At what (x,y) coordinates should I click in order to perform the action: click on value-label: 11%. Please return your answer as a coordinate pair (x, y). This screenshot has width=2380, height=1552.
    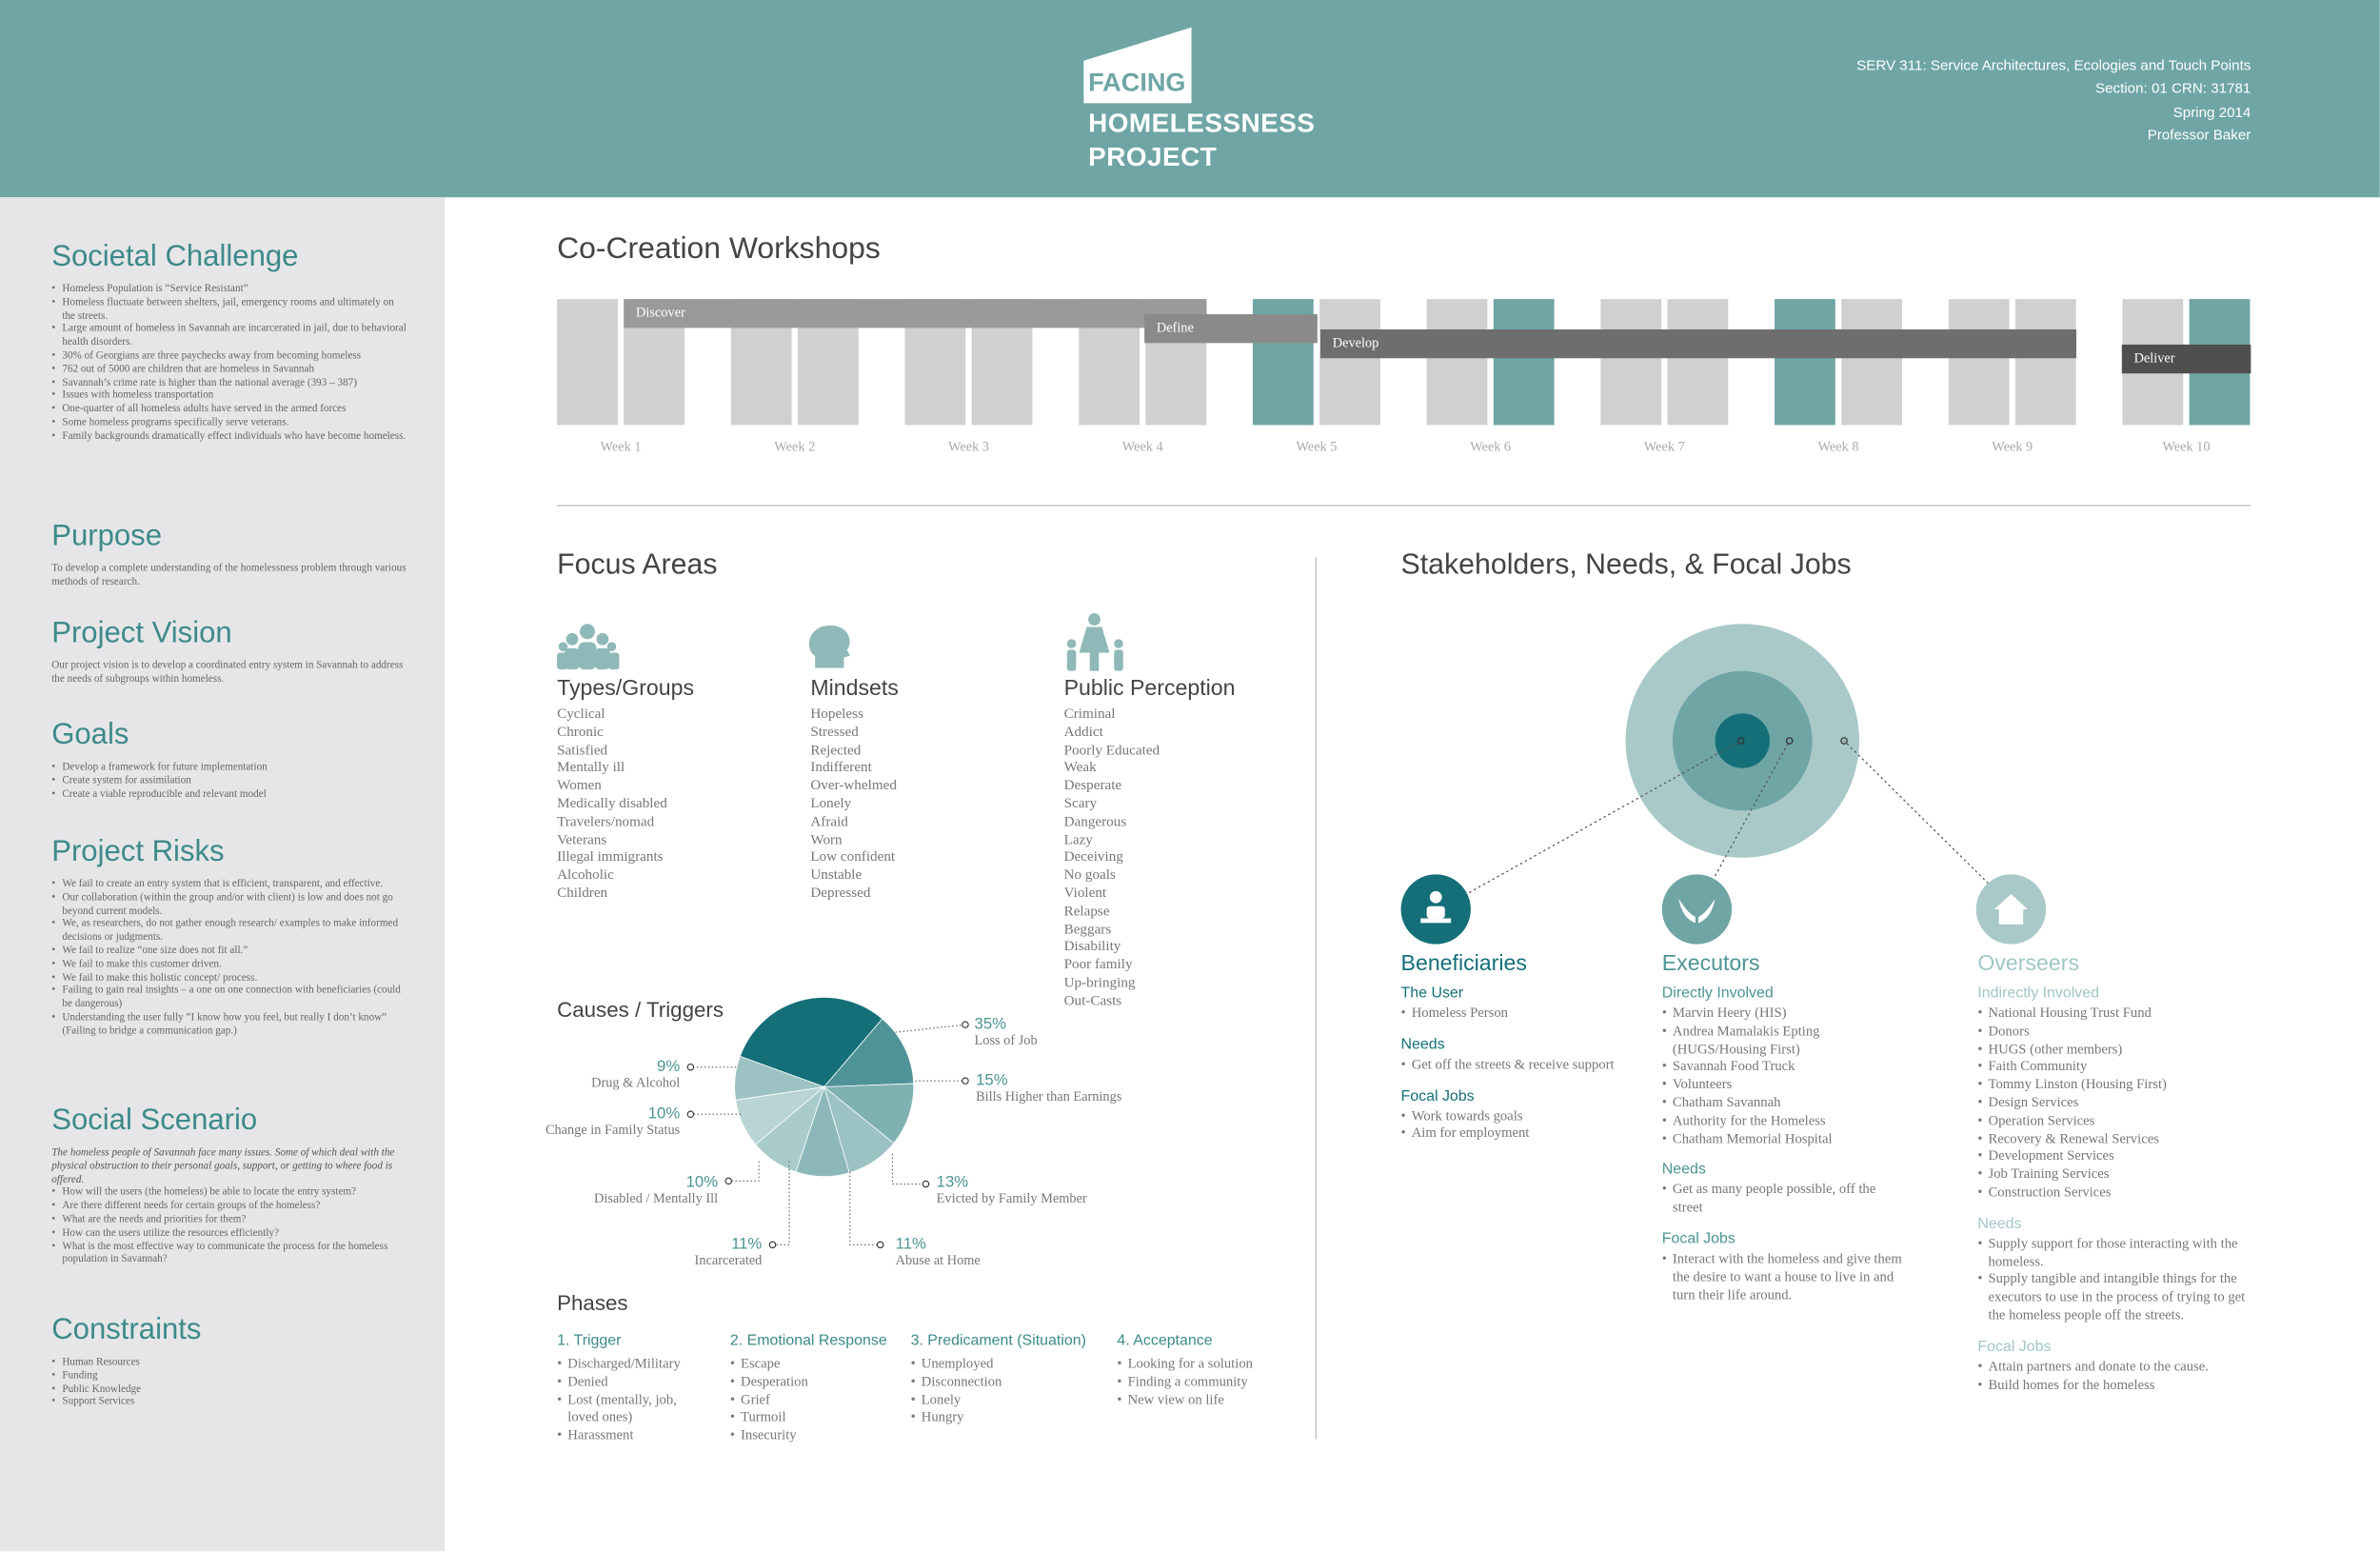
    Looking at the image, I should click on (746, 1244).